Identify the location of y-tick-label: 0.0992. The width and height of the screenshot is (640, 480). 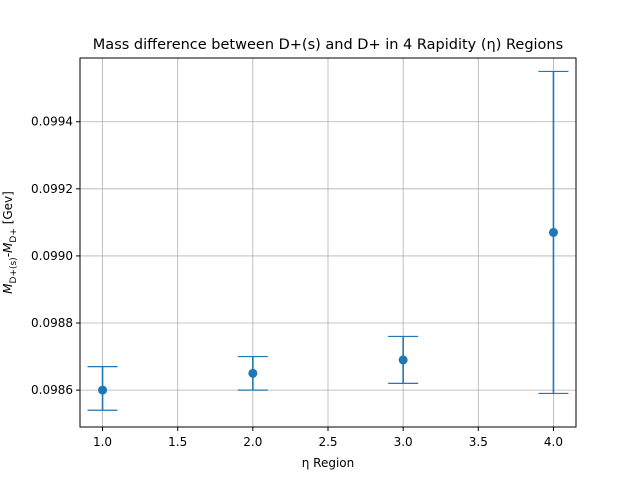
(52, 189).